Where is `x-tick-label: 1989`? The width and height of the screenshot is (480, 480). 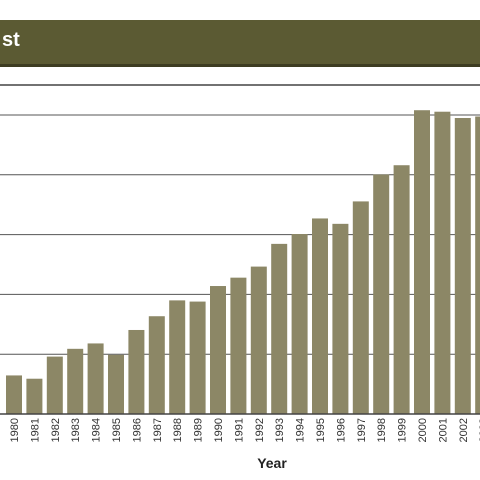
x-tick-label: 1989 is located at coordinates (199, 430).